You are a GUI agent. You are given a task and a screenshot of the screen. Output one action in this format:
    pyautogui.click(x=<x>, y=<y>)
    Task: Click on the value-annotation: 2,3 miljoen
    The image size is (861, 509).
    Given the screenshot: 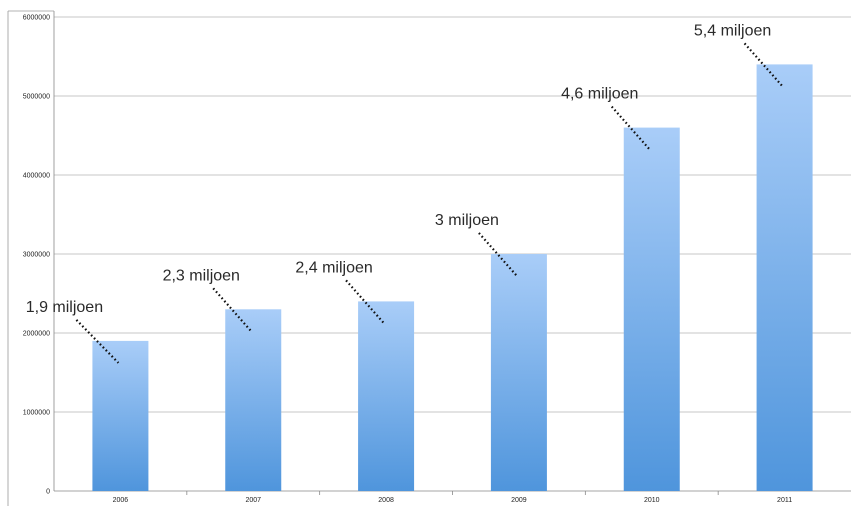 What is the action you would take?
    pyautogui.click(x=201, y=275)
    